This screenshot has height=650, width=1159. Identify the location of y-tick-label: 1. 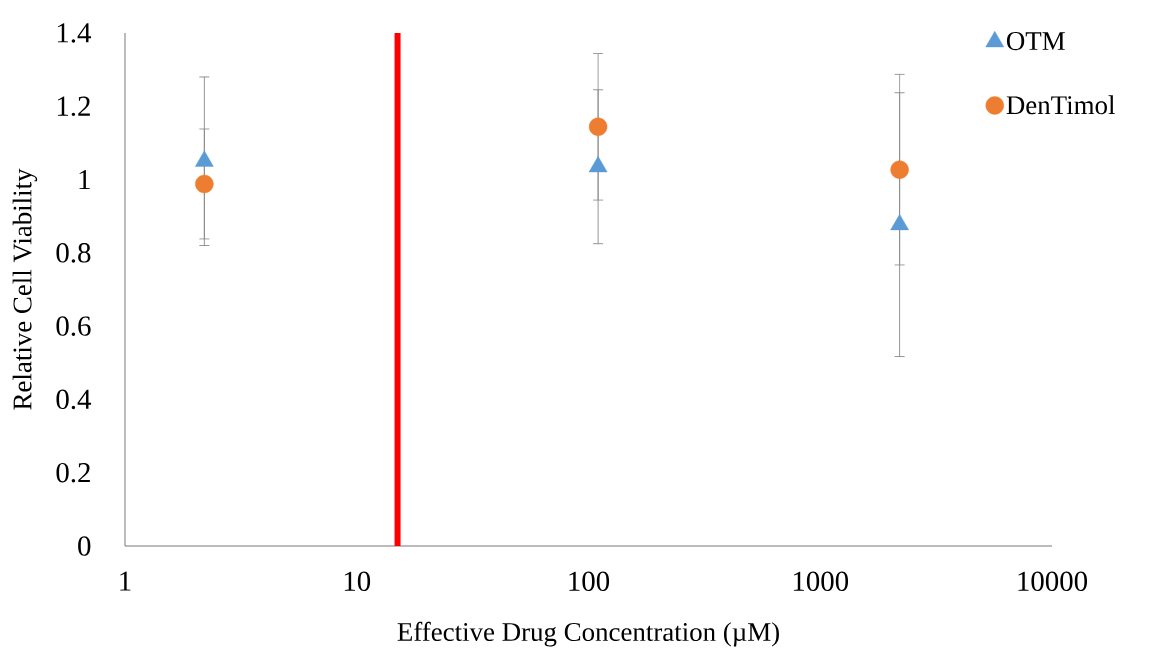
(84, 180).